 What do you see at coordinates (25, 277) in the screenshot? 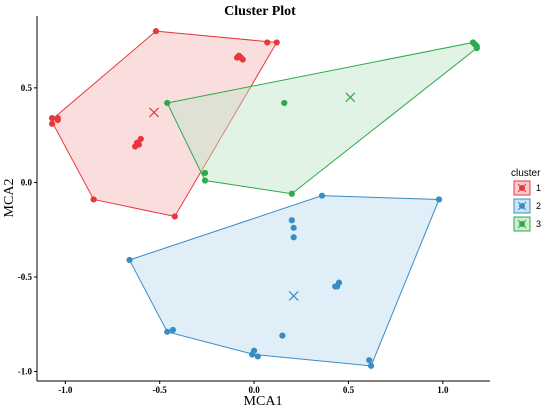
I see `y-tick-label: -0.5` at bounding box center [25, 277].